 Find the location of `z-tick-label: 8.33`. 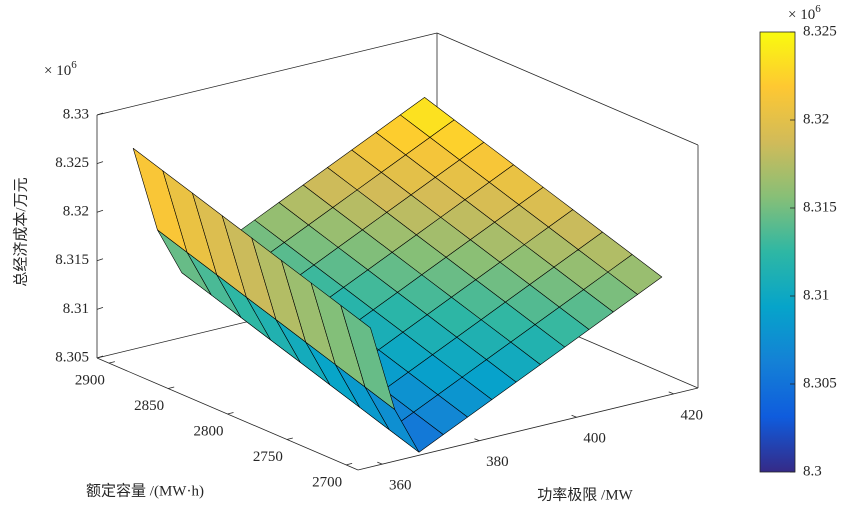

z-tick-label: 8.33 is located at coordinates (76, 114).